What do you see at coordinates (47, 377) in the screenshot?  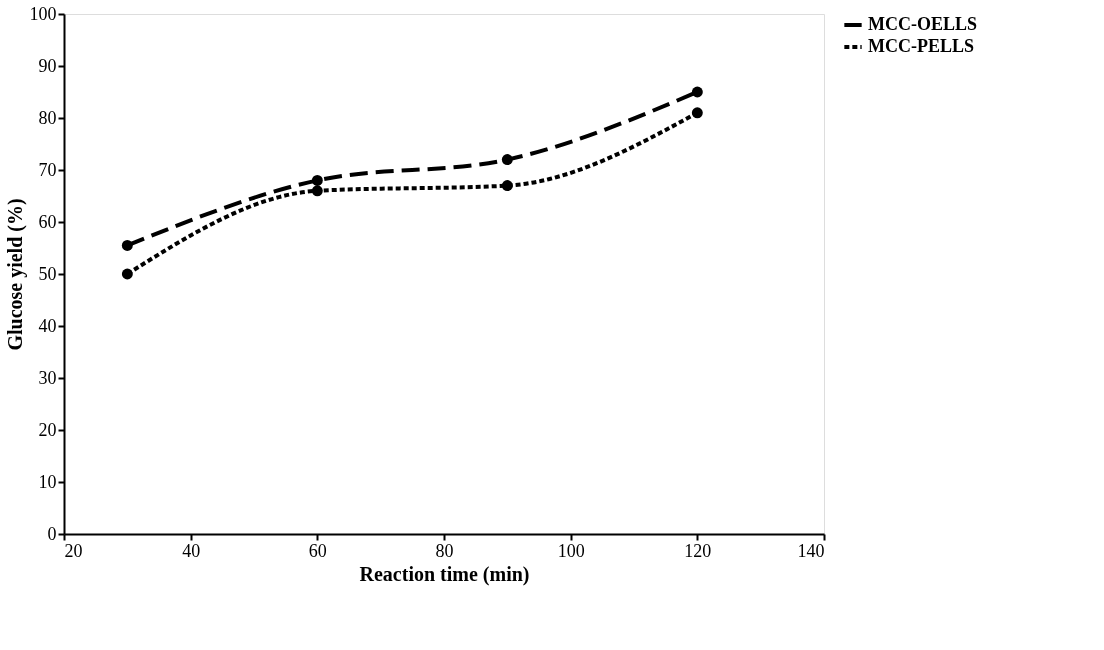 I see `y-tick-label: 30` at bounding box center [47, 377].